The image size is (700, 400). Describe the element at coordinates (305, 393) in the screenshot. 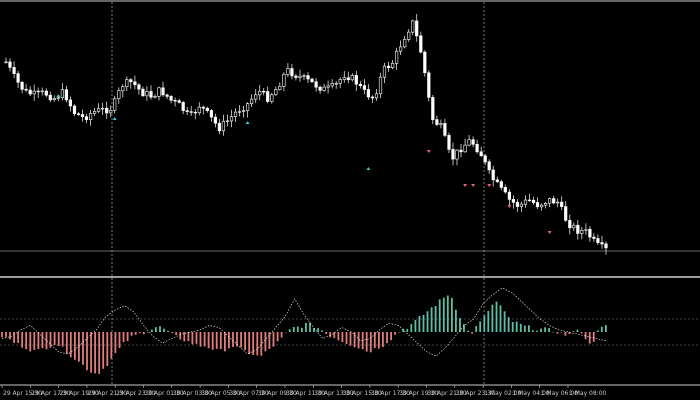

I see `time-tick-label: 30 Apr 11:30` at that location.